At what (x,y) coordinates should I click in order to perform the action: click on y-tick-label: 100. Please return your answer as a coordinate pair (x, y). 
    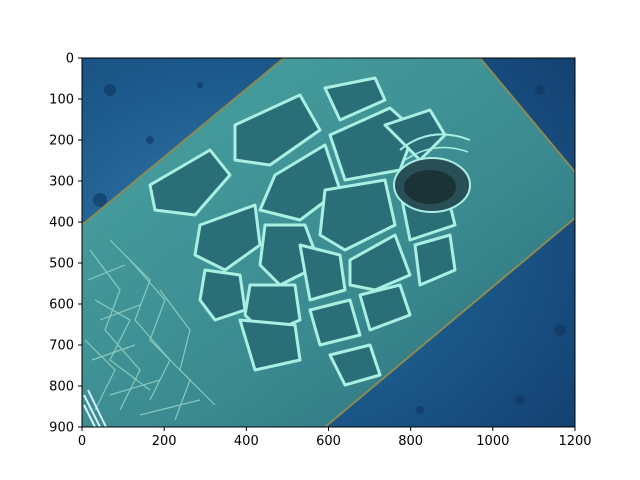
    Looking at the image, I should click on (61, 100).